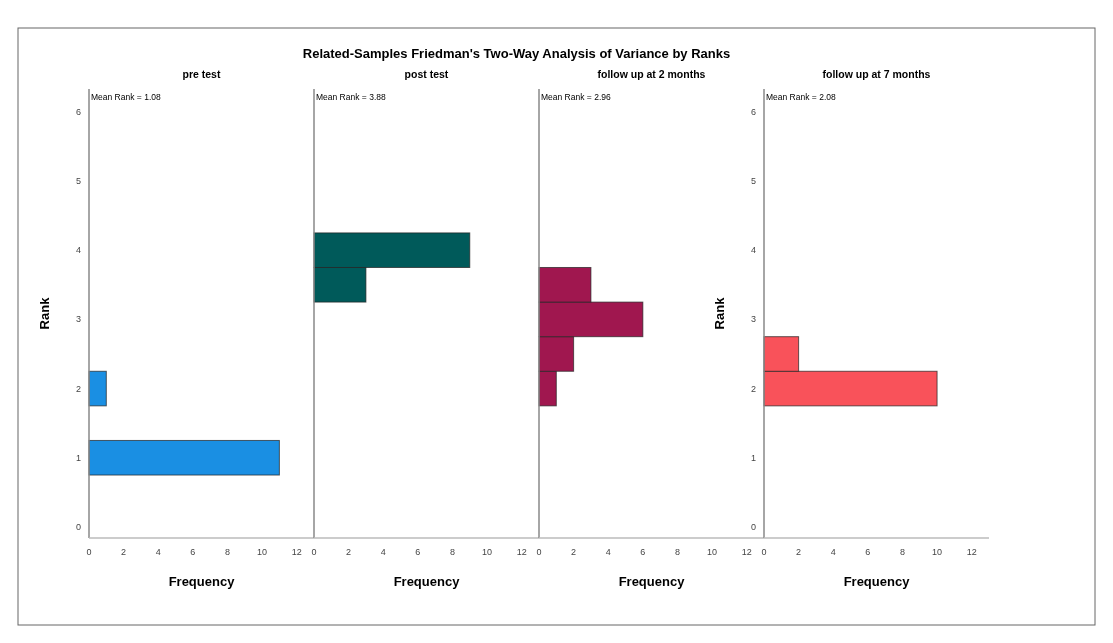  I want to click on annotation: Mean Rank = 2.08, so click(801, 97).